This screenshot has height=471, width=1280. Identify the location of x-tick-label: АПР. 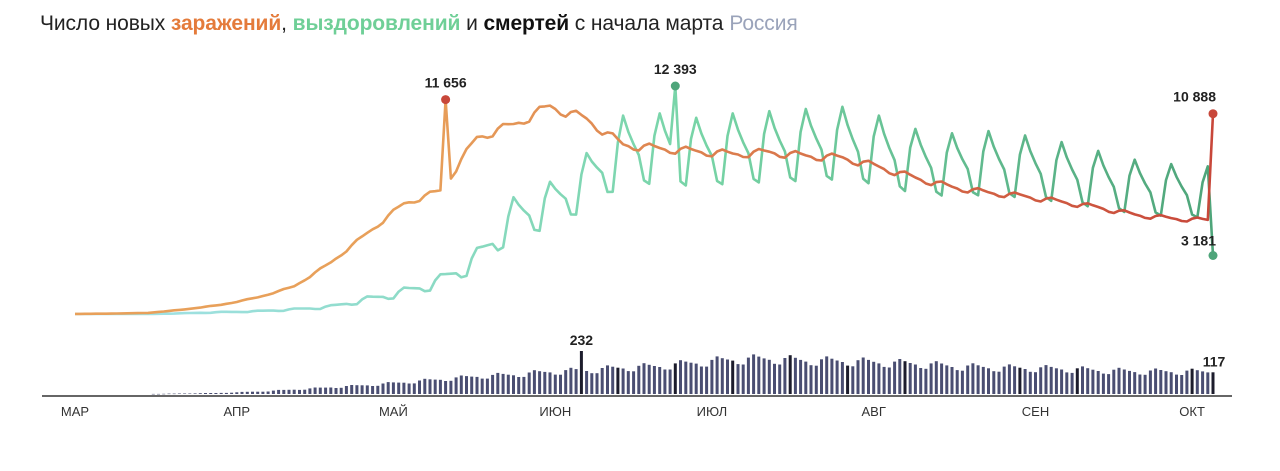
(237, 411).